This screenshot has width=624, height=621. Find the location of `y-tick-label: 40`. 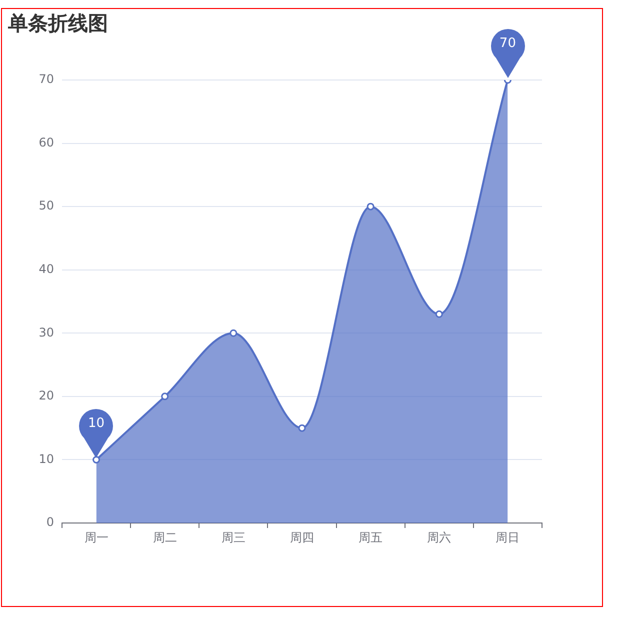

y-tick-label: 40 is located at coordinates (46, 269).